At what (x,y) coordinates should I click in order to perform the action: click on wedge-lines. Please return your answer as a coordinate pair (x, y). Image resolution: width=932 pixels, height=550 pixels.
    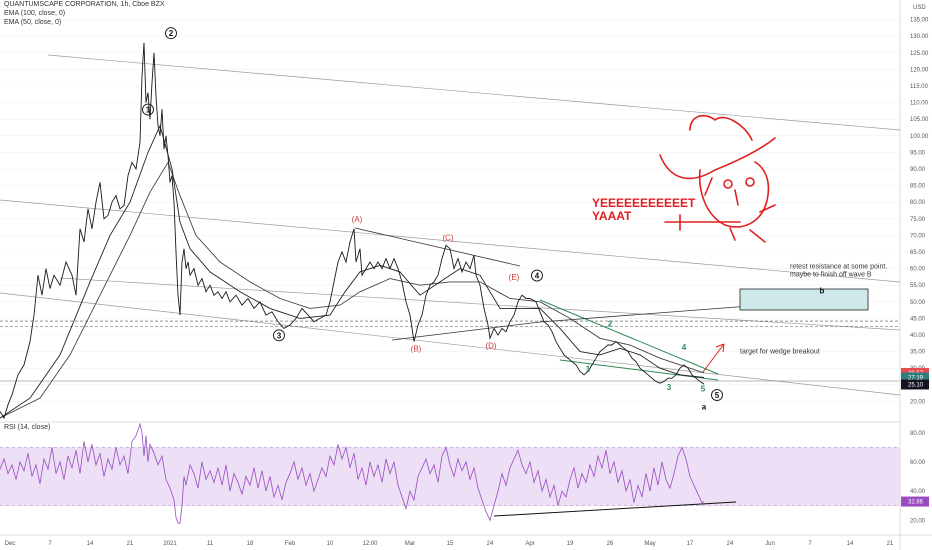
    Looking at the image, I should click on (629, 340).